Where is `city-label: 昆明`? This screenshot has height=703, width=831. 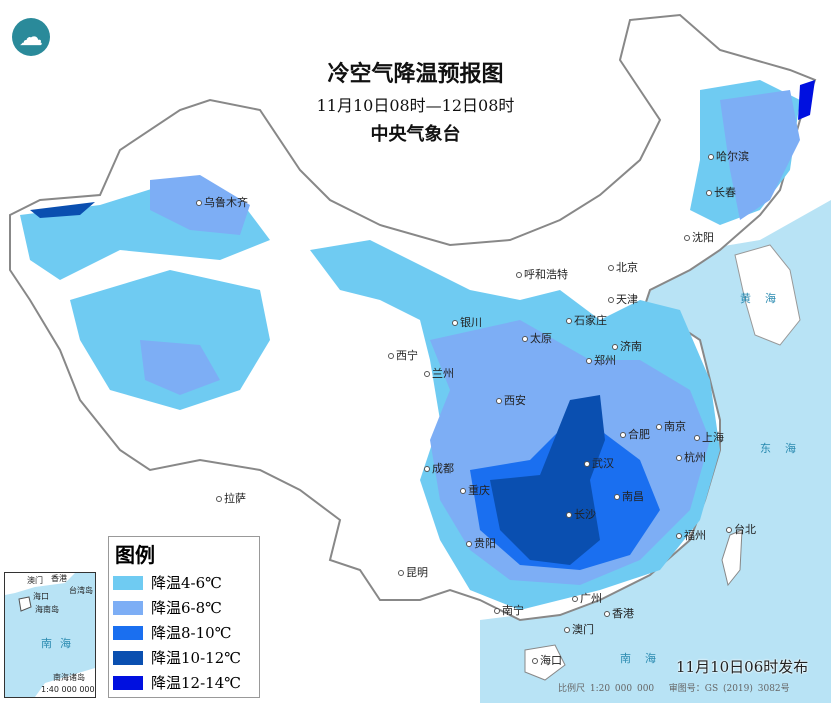 city-label: 昆明 is located at coordinates (413, 572).